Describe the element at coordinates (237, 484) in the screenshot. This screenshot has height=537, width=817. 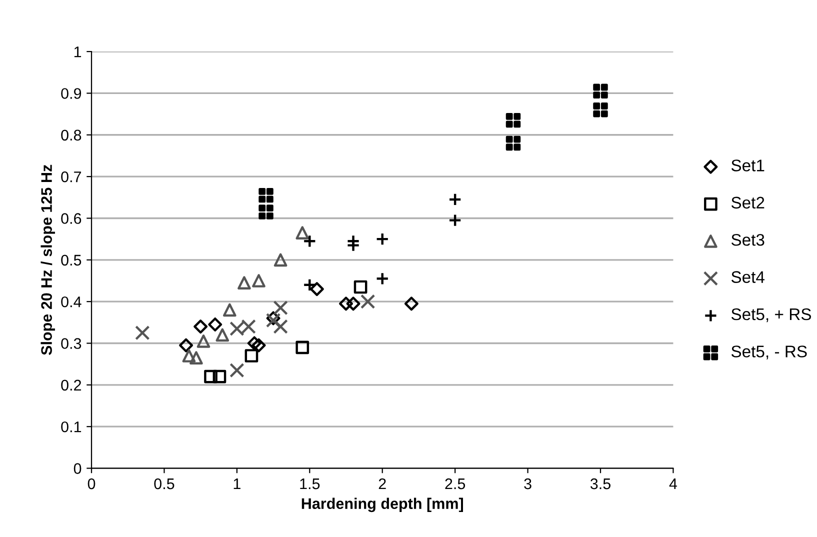
I see `x-tick-label: 1` at that location.